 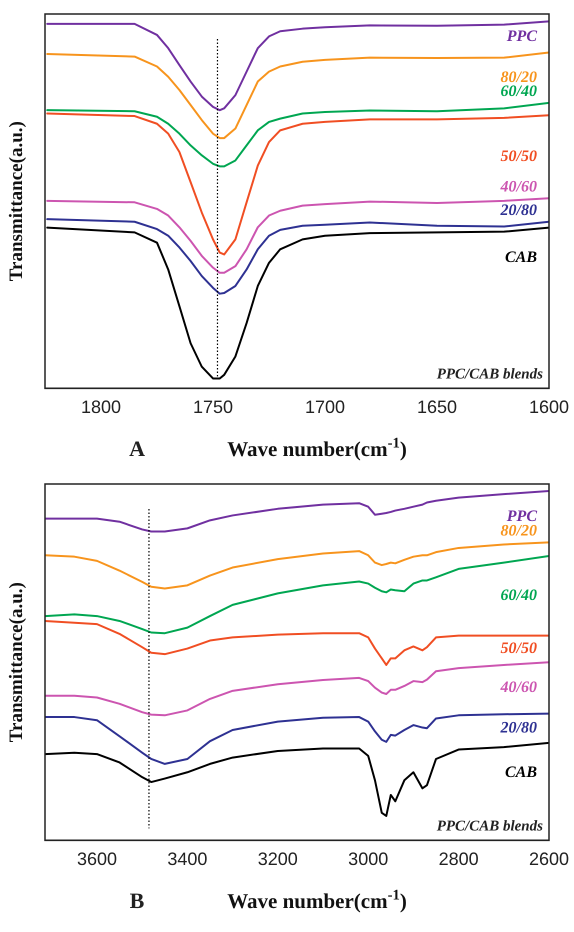 What do you see at coordinates (97, 859) in the screenshot?
I see `x-tick-label: 3600` at bounding box center [97, 859].